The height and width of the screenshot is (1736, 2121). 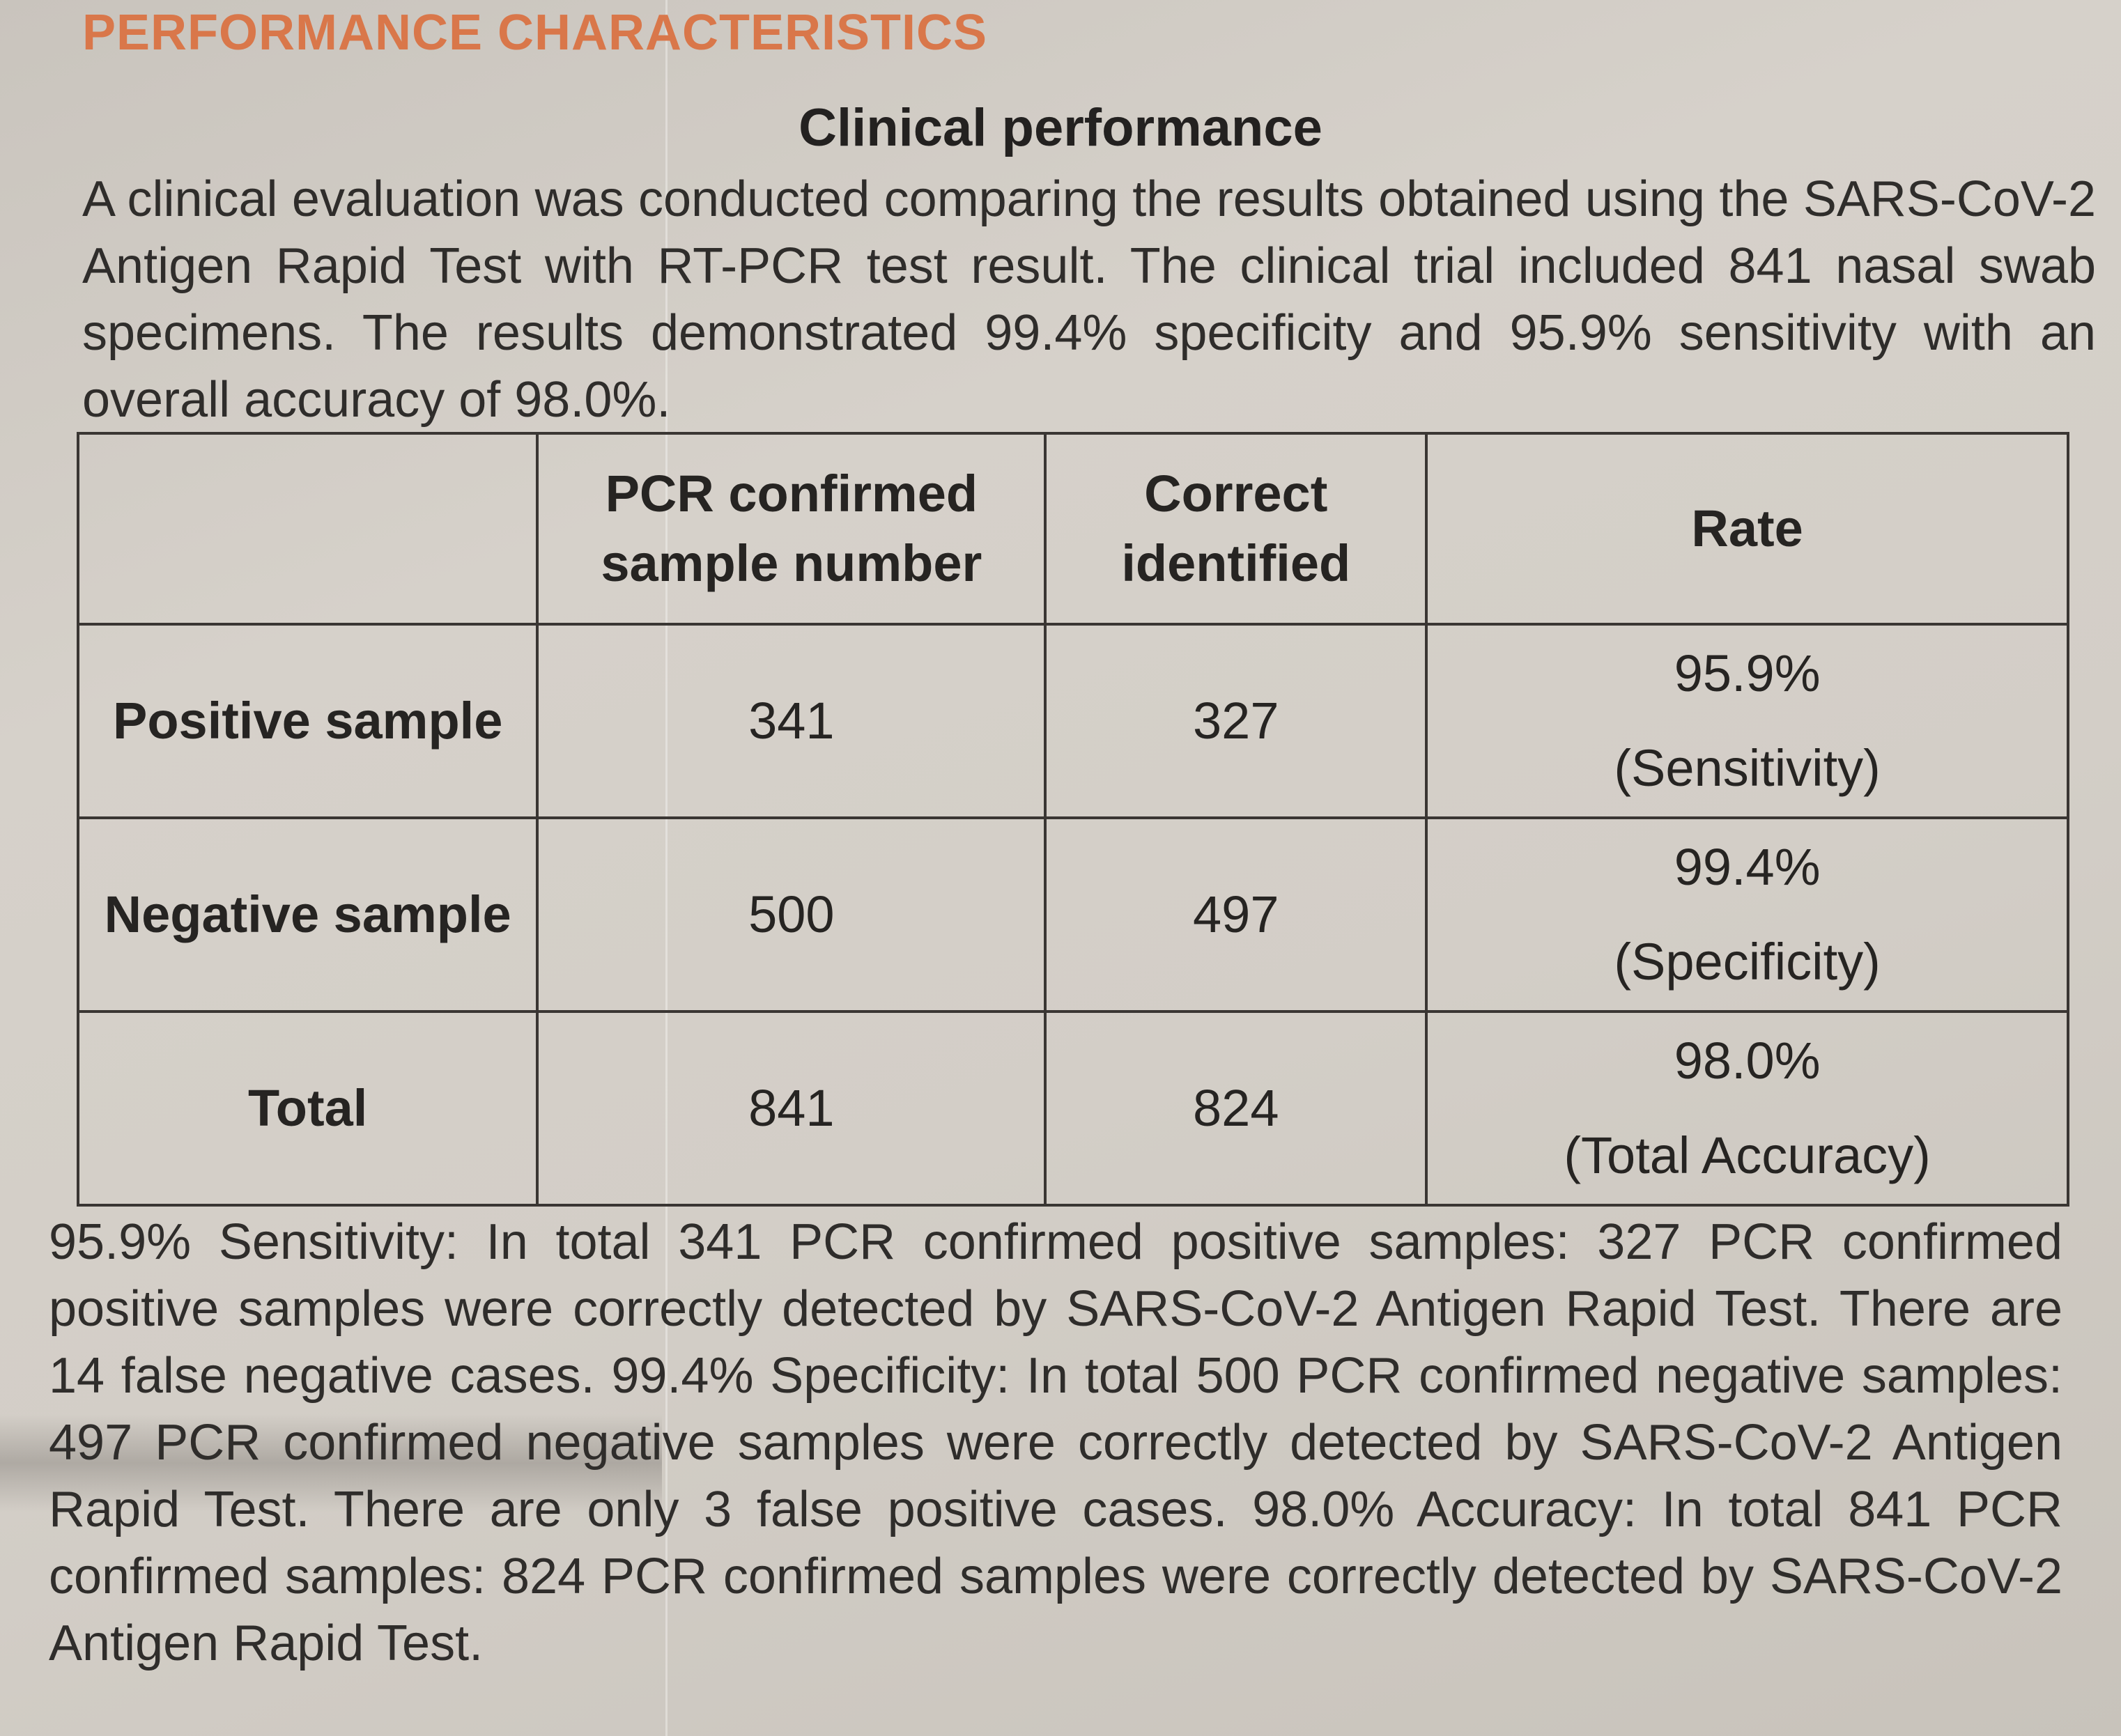 What do you see at coordinates (1236, 1108) in the screenshot?
I see `correct-identified-cell: 824` at bounding box center [1236, 1108].